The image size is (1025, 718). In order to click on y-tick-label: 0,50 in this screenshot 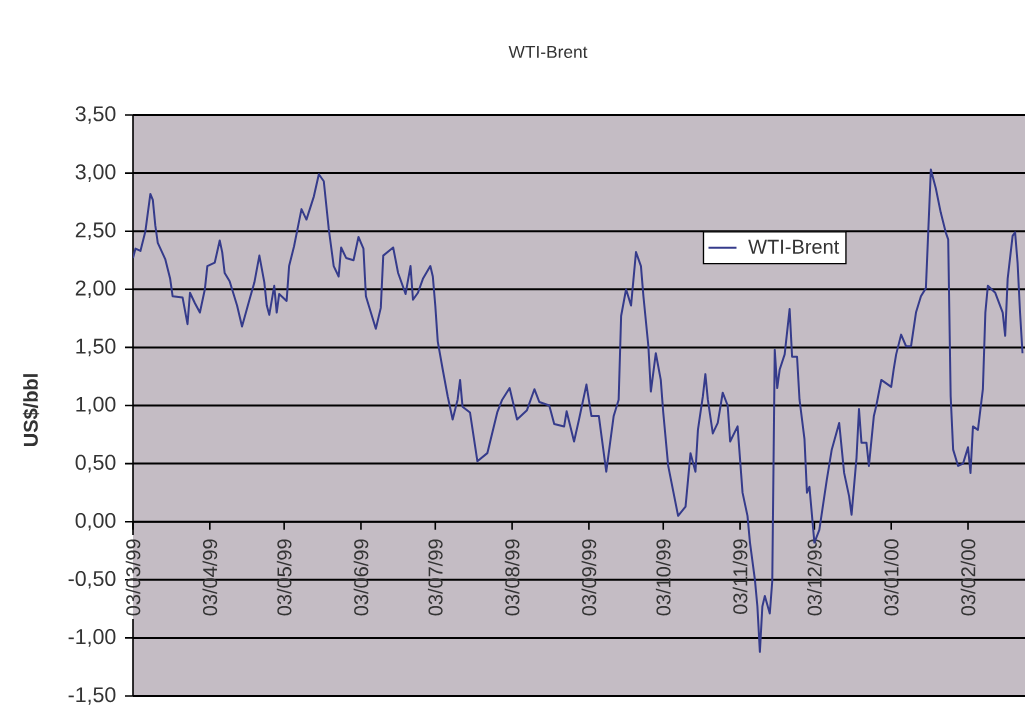, I will do `click(95, 463)`.